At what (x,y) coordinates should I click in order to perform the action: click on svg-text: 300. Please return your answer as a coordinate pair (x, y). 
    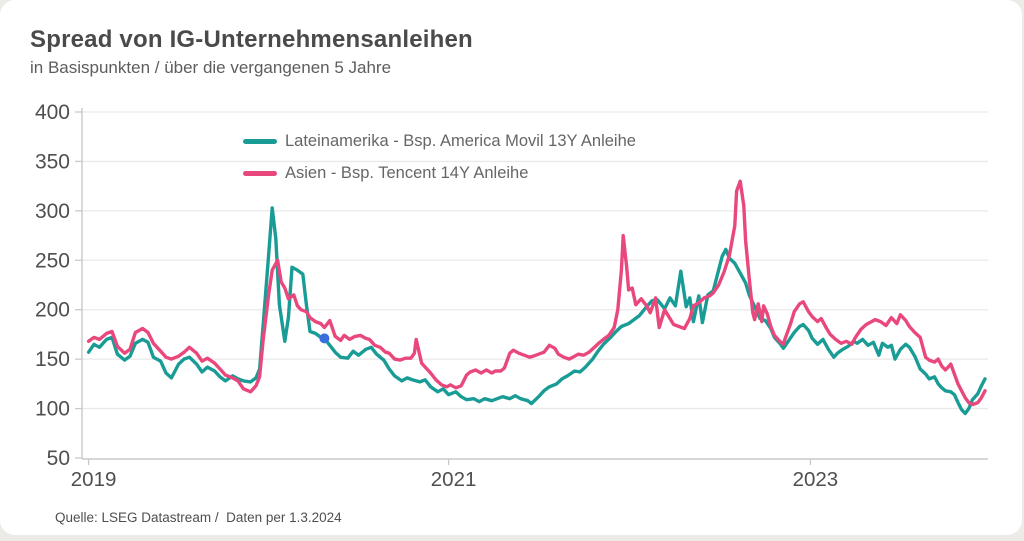
    Looking at the image, I should click on (52, 211).